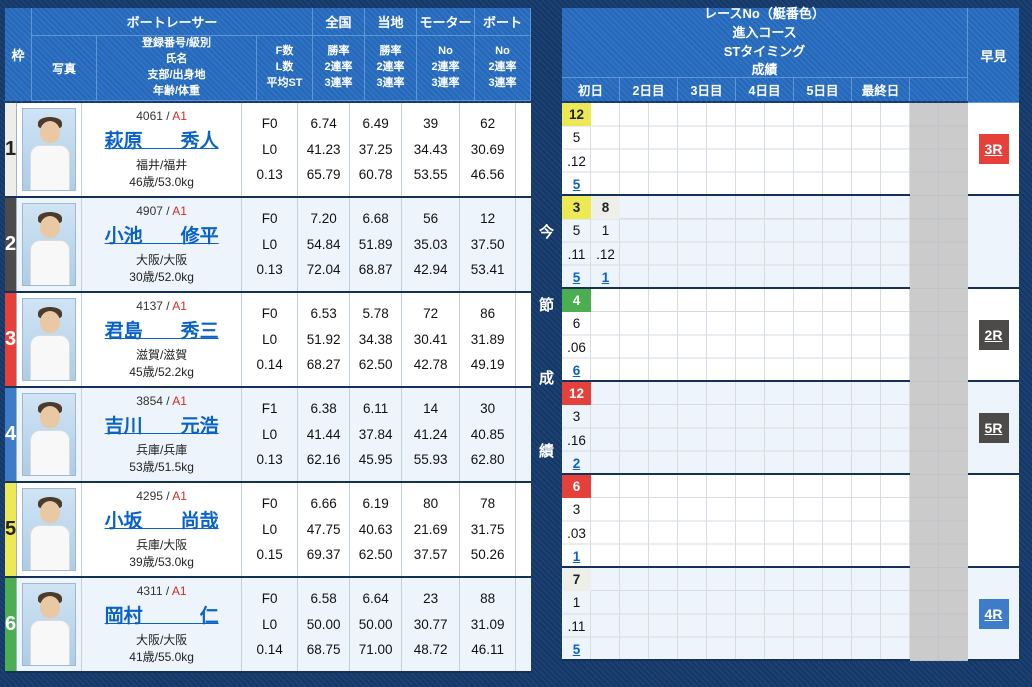  Describe the element at coordinates (176, 75) in the screenshot. I see `info-header-line: 支部/出身地` at that location.